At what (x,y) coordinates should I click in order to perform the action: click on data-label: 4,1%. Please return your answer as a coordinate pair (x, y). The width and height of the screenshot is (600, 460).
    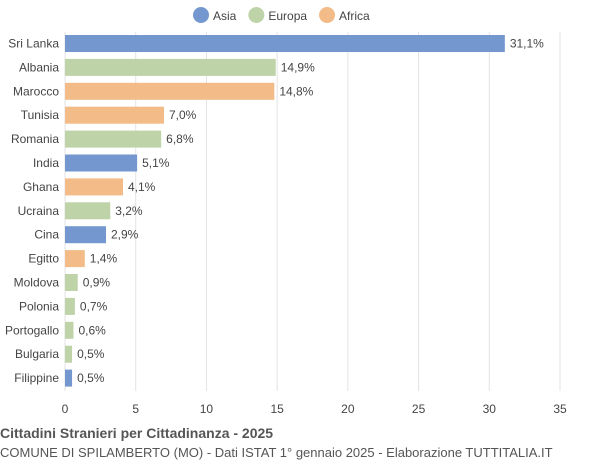
    Looking at the image, I should click on (142, 187).